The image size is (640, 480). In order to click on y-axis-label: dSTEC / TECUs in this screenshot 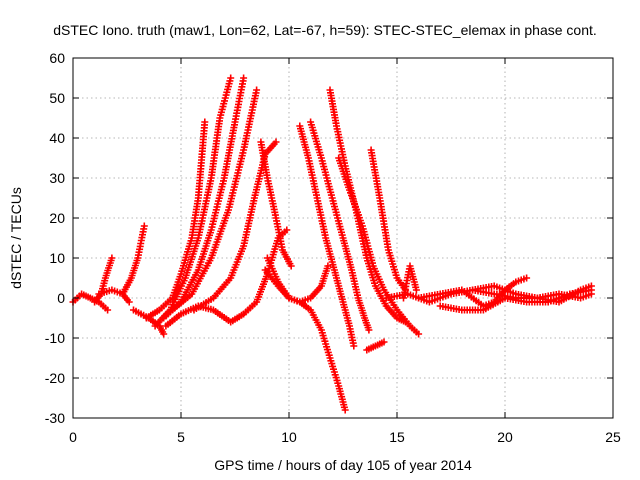, I will do `click(16, 238)`.